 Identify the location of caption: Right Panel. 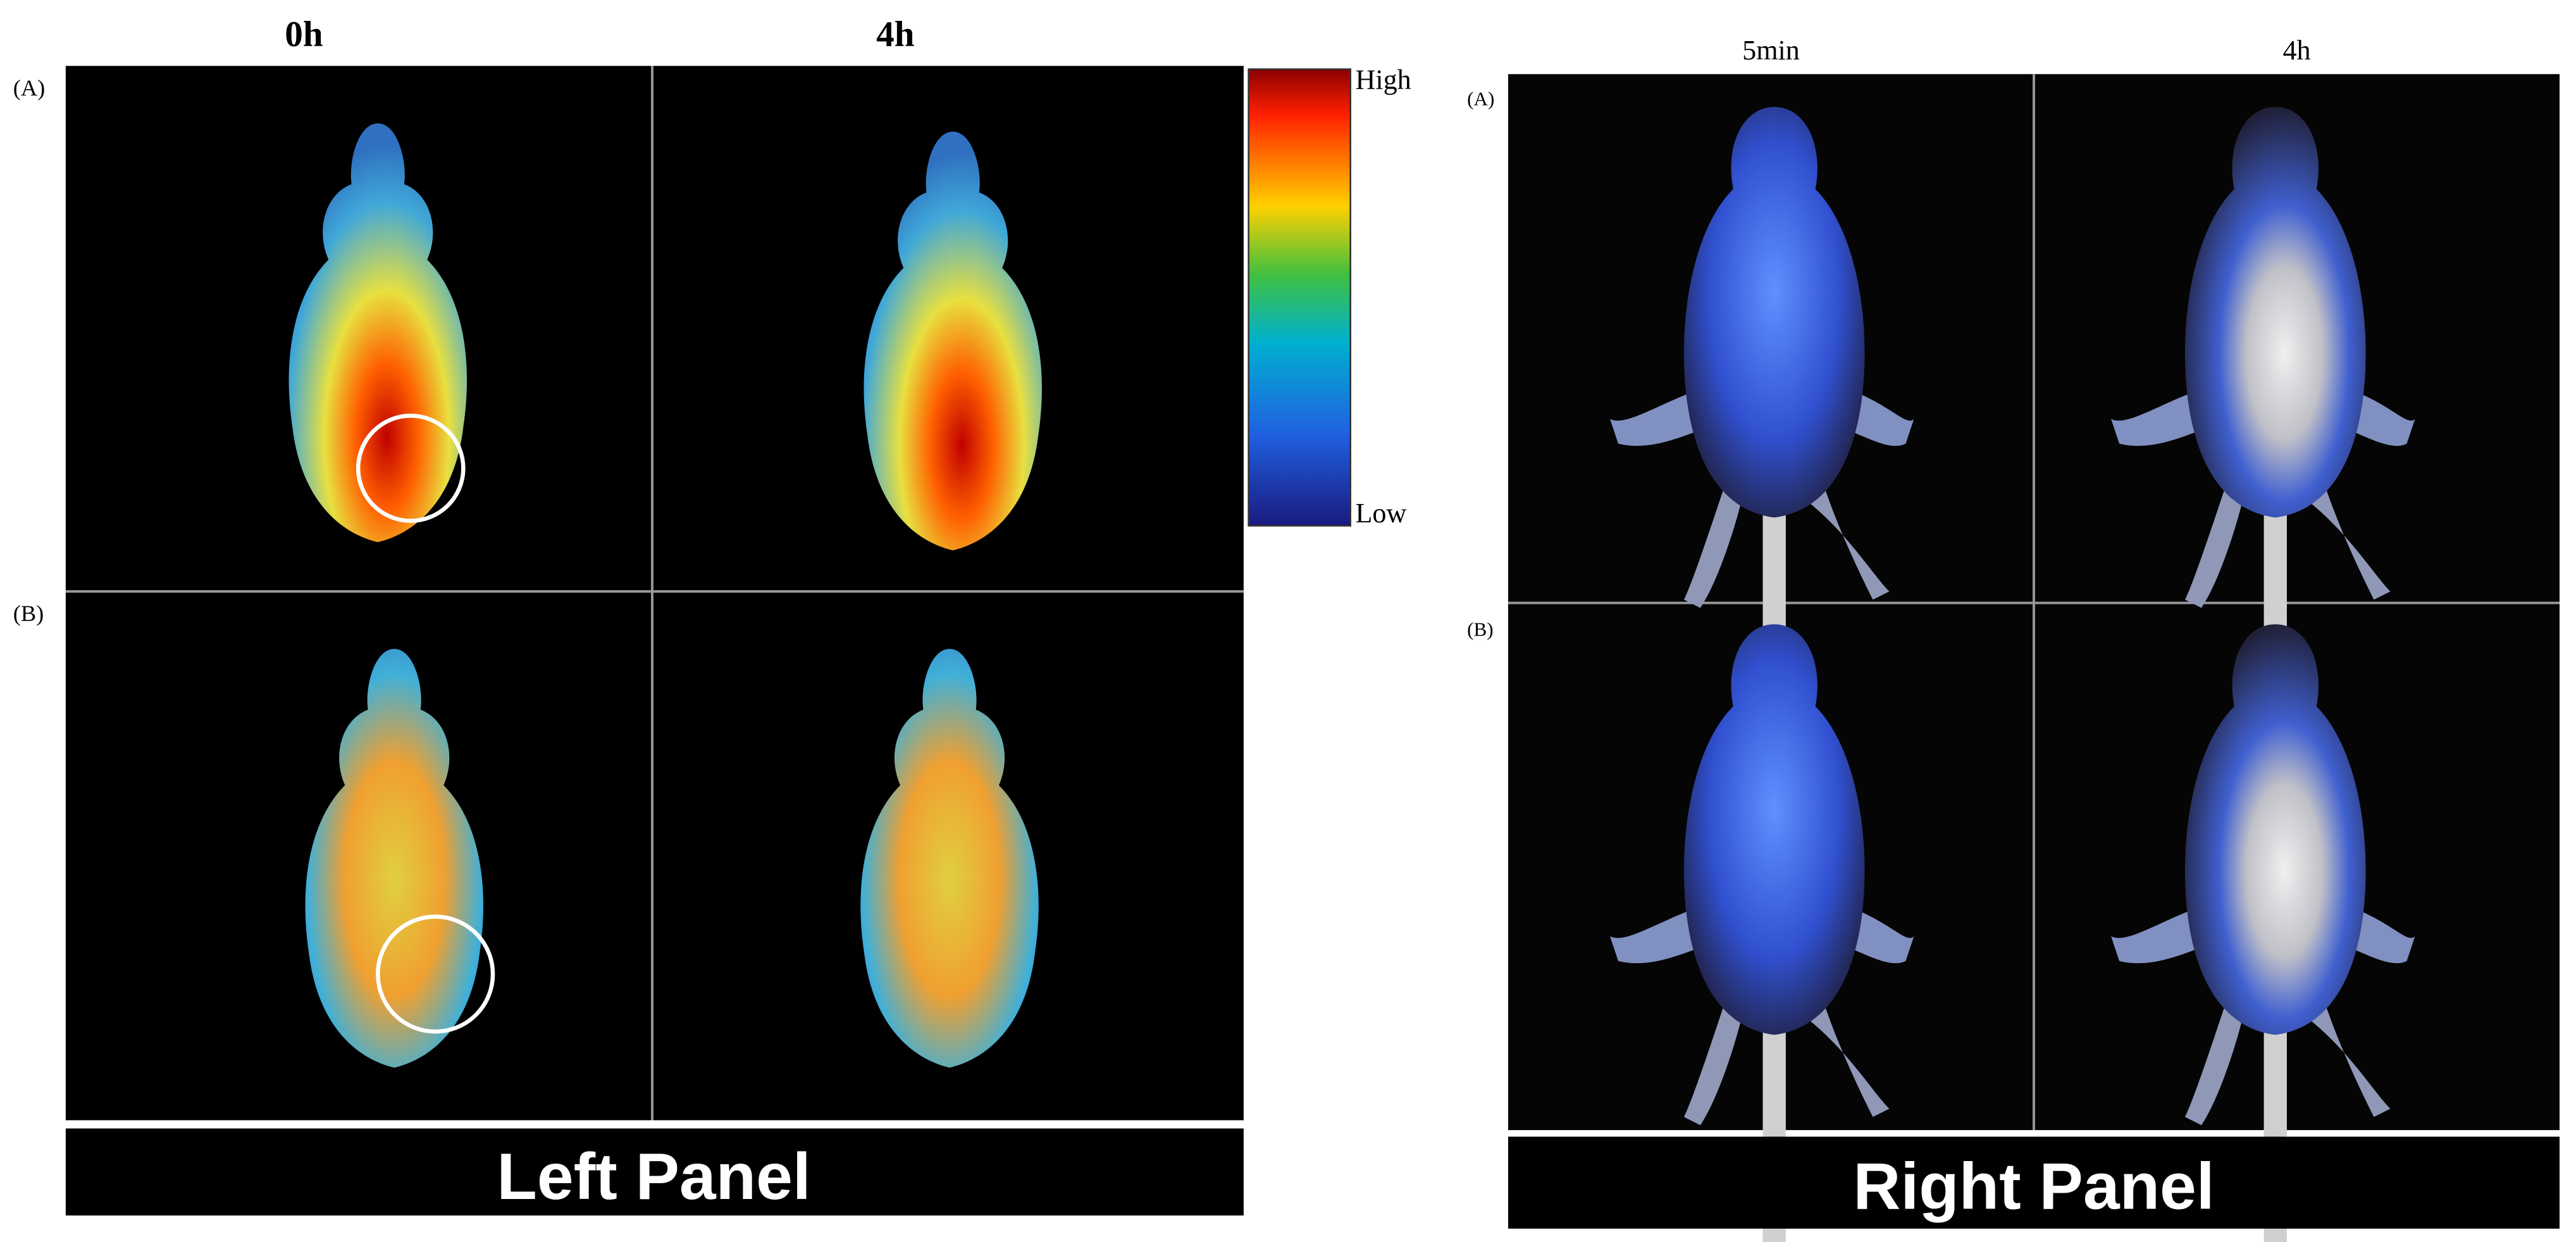
(2034, 1187).